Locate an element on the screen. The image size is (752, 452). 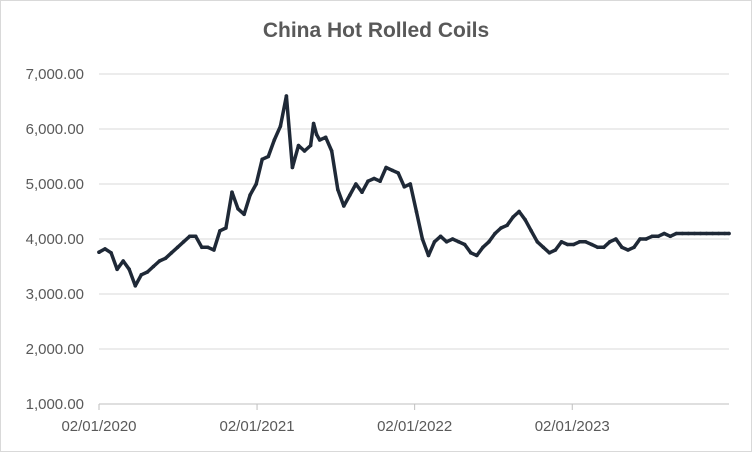
chart-title: China Hot Rolled Coils is located at coordinates (376, 30).